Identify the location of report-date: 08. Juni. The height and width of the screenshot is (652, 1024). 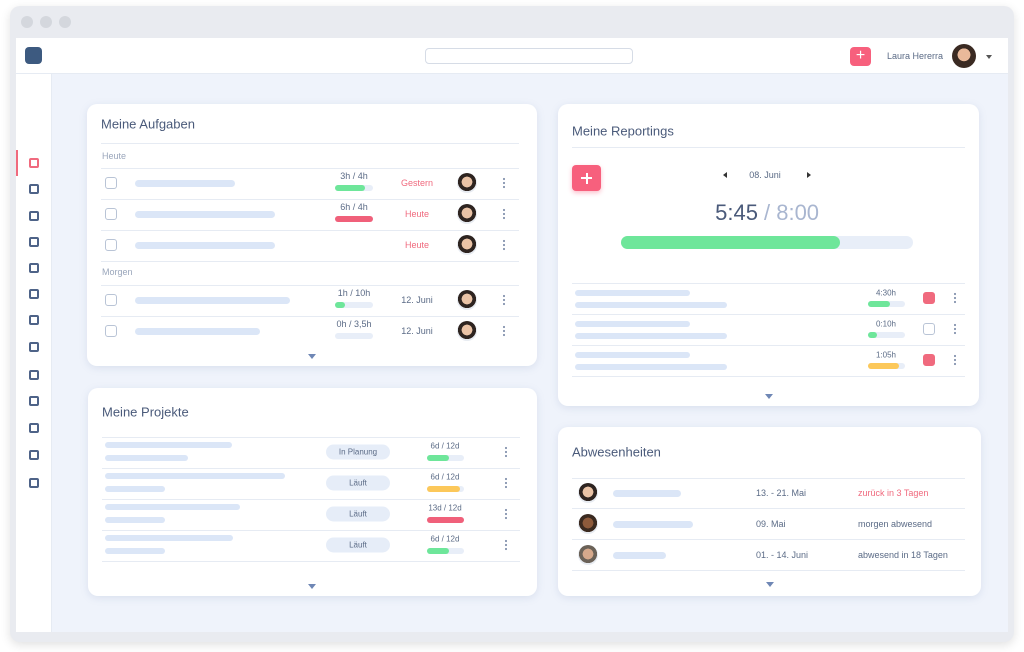
(765, 175).